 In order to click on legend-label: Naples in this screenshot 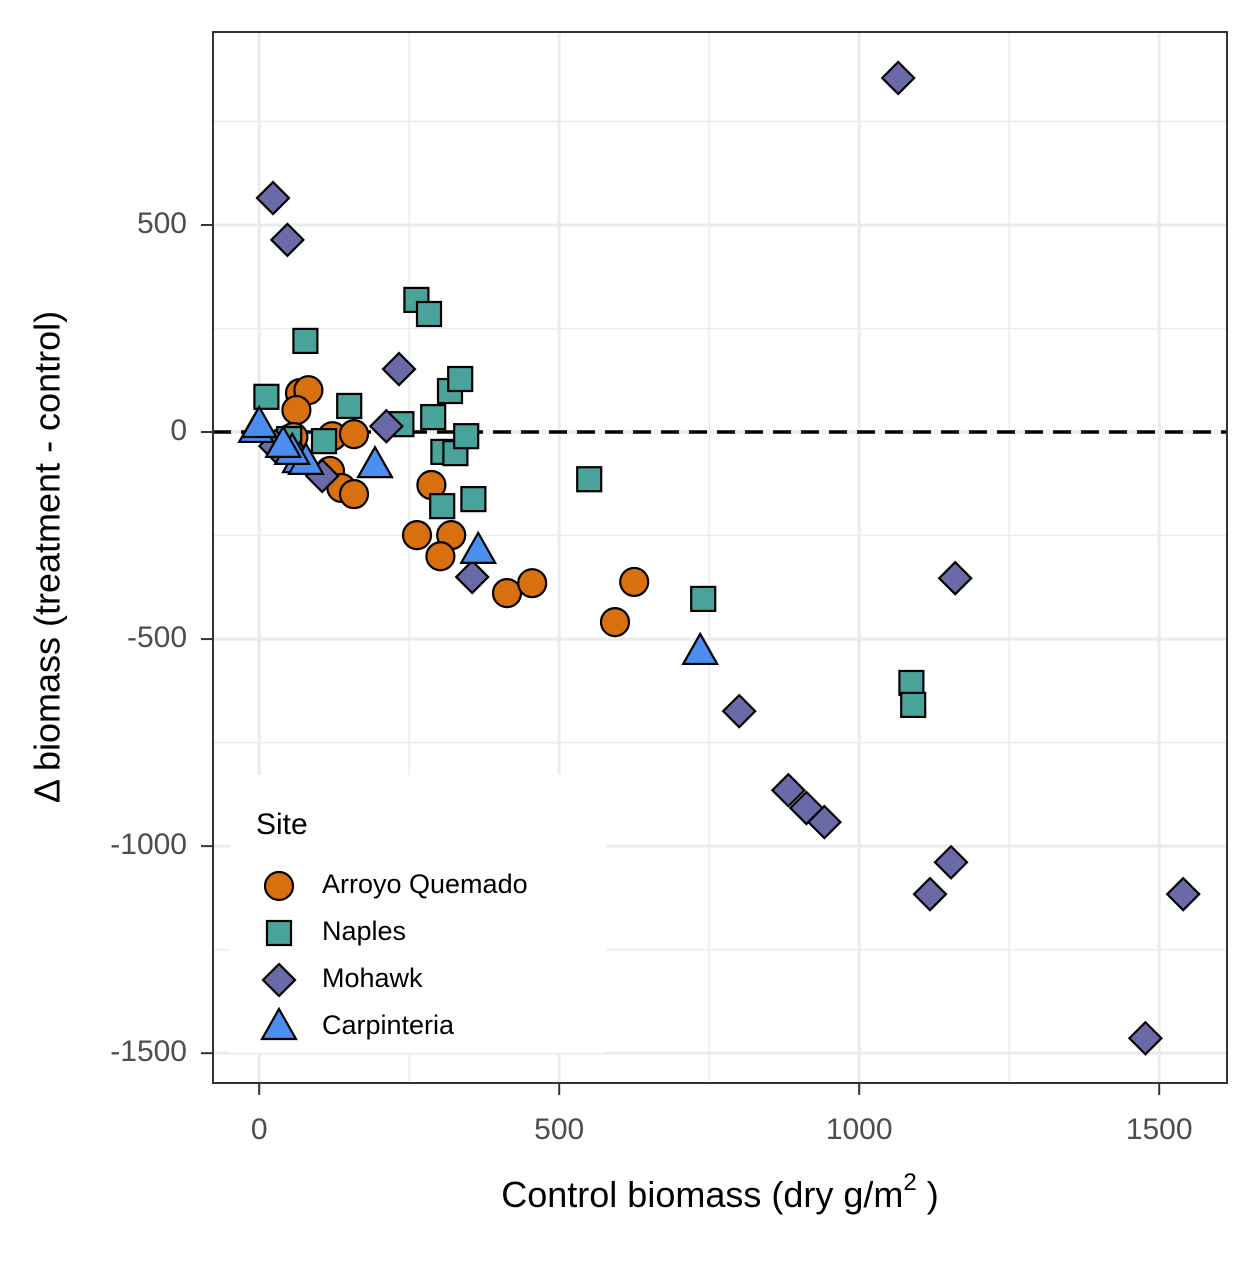, I will do `click(364, 931)`.